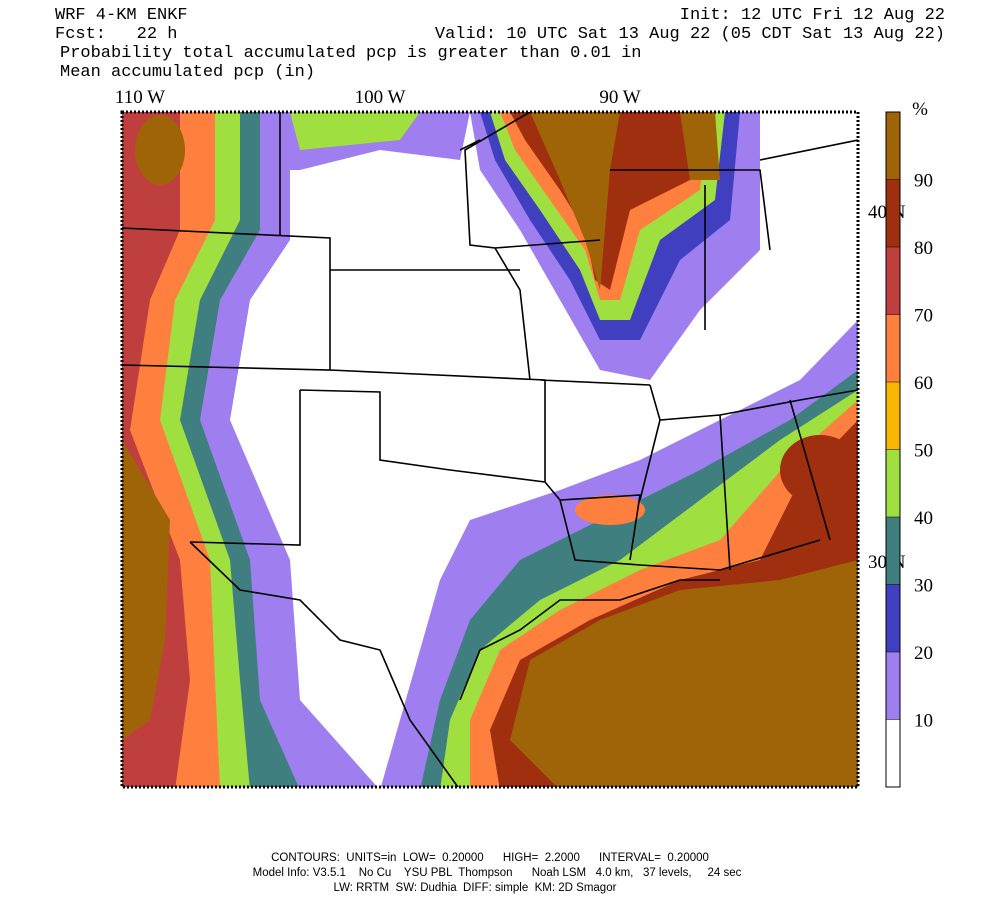 Image resolution: width=1000 pixels, height=900 pixels. What do you see at coordinates (380, 97) in the screenshot?
I see `longitude-label: 100 W` at bounding box center [380, 97].